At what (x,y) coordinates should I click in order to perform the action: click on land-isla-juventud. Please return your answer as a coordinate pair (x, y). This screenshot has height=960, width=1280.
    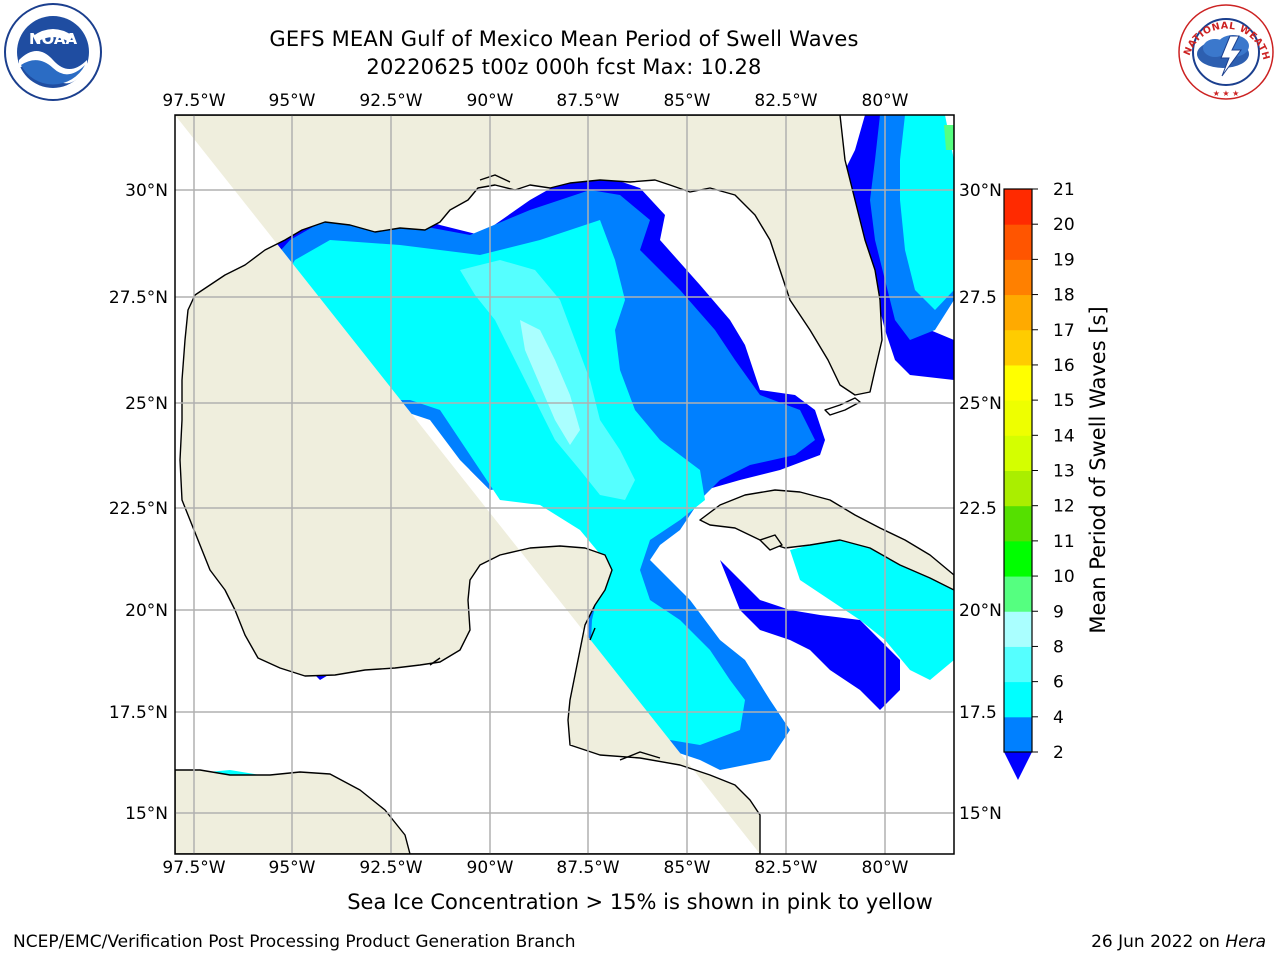
    Looking at the image, I should click on (771, 542).